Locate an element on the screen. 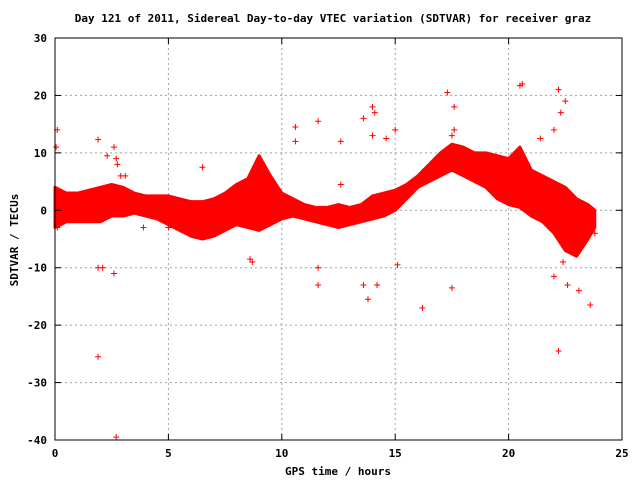 Image resolution: width=640 pixels, height=480 pixels. x-axis-label: GPS time / hours is located at coordinates (338, 471).